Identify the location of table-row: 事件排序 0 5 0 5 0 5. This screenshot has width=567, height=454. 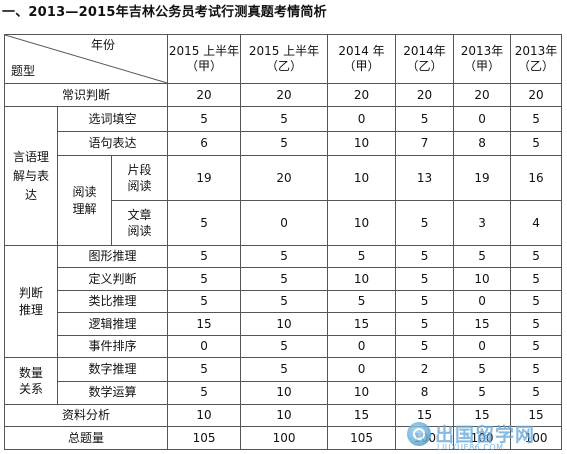
(284, 346).